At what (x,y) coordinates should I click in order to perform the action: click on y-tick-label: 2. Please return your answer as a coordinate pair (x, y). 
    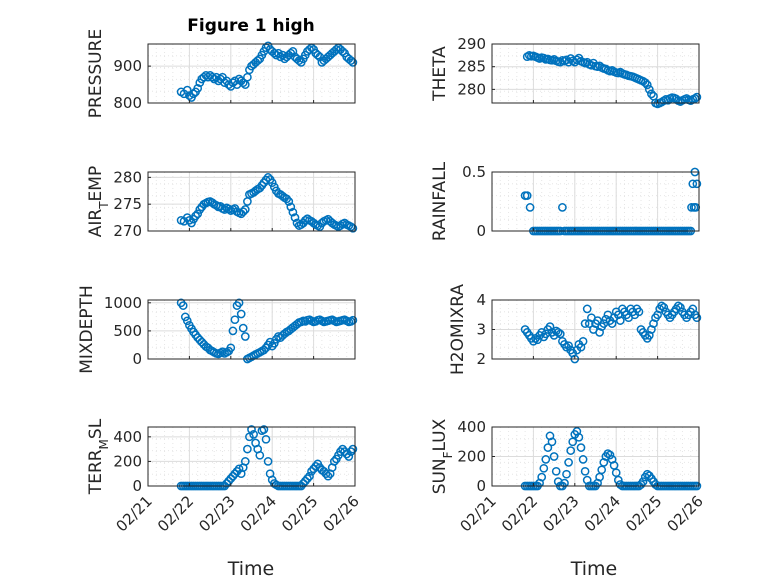
    Looking at the image, I should click on (481, 359).